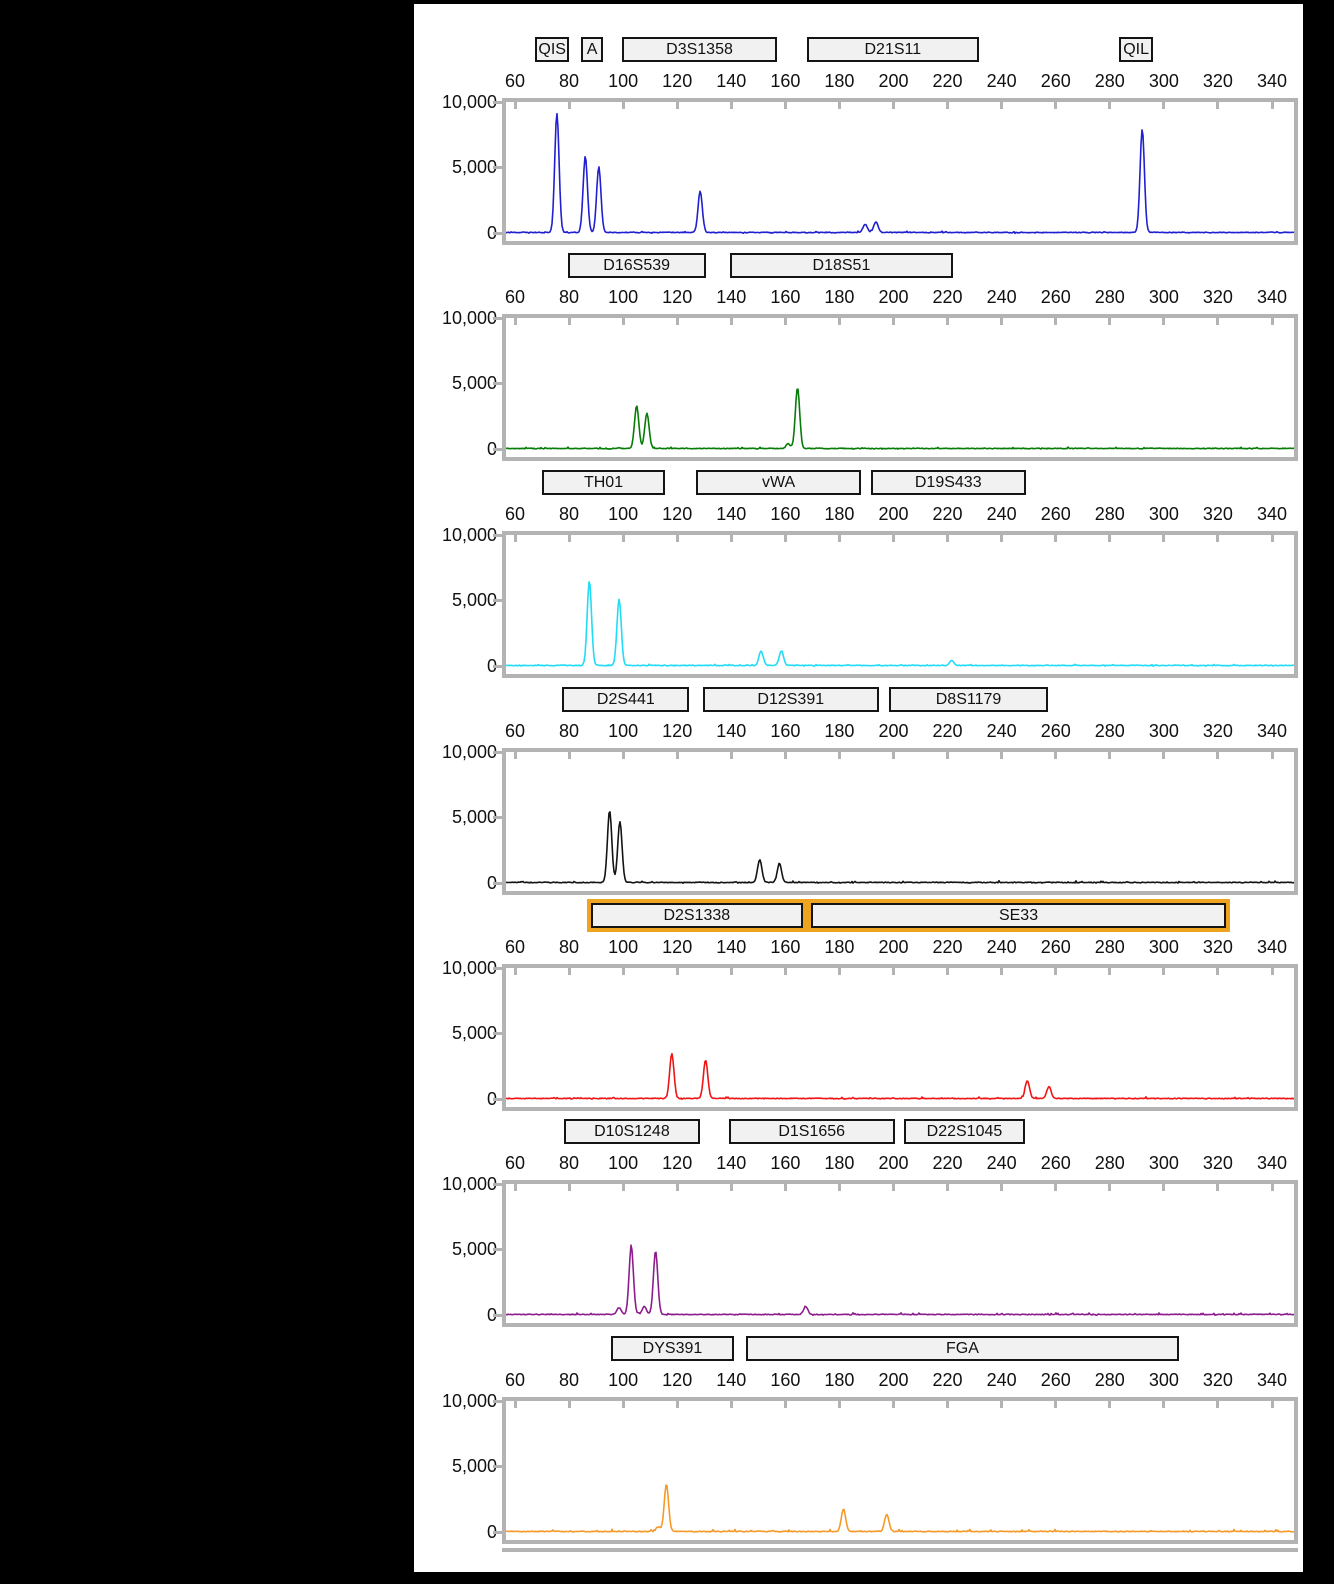 Image resolution: width=1334 pixels, height=1584 pixels. What do you see at coordinates (632, 1131) in the screenshot?
I see `marker-label-D10S1248: D10S1248` at bounding box center [632, 1131].